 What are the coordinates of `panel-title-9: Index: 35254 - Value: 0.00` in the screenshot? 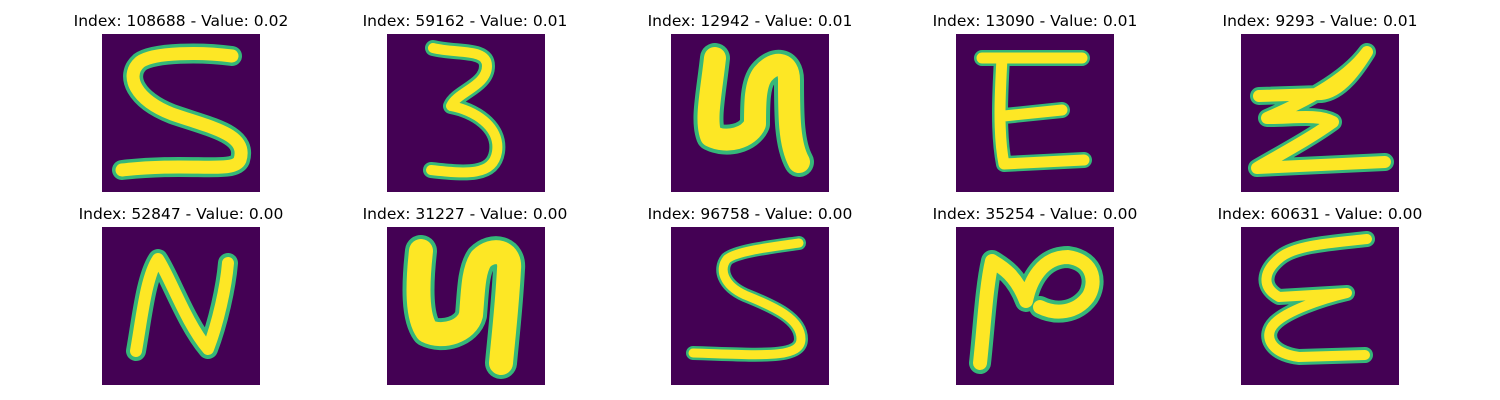 It's located at (1035, 214).